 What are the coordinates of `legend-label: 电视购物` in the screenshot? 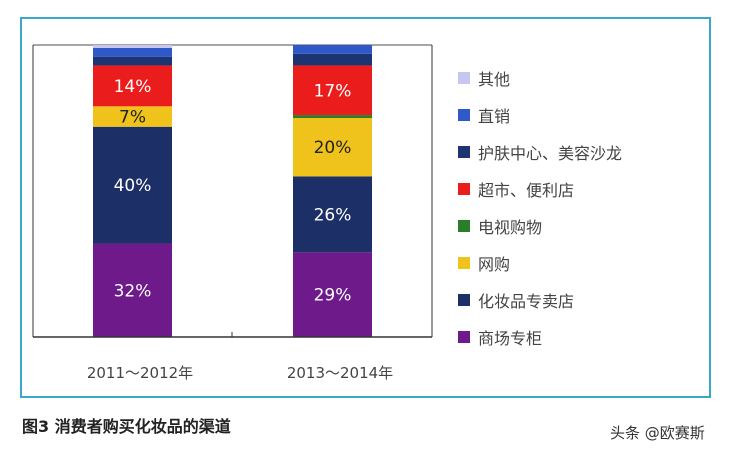 It's located at (510, 227).